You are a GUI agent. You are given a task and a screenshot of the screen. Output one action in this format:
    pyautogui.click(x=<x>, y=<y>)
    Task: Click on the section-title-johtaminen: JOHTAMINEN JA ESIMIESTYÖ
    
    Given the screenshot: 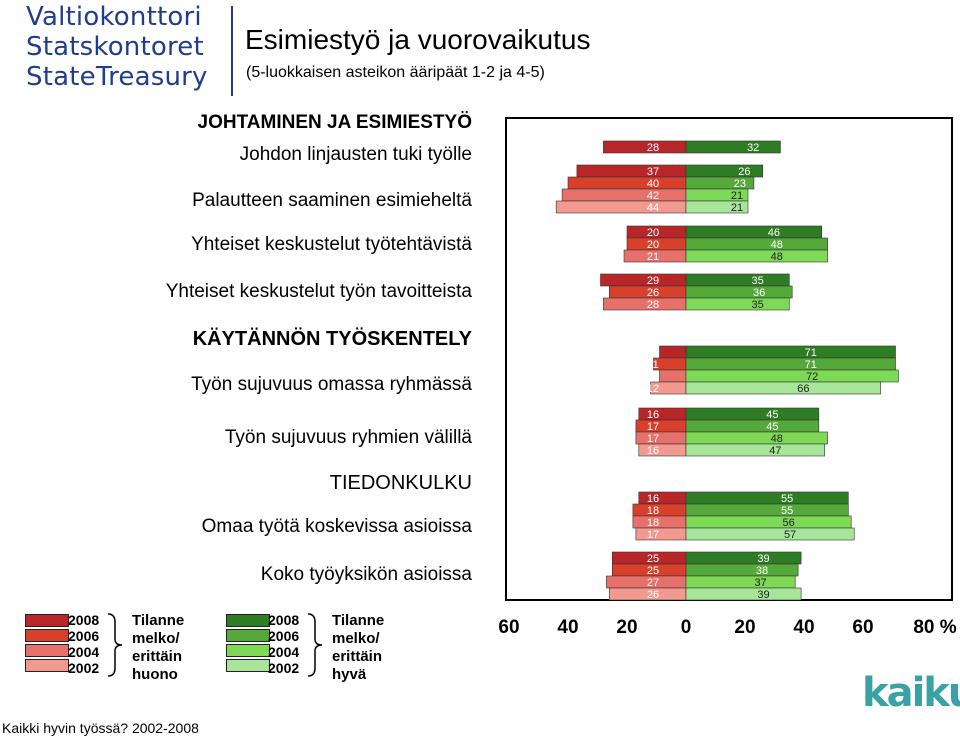 What is the action you would take?
    pyautogui.click(x=334, y=122)
    